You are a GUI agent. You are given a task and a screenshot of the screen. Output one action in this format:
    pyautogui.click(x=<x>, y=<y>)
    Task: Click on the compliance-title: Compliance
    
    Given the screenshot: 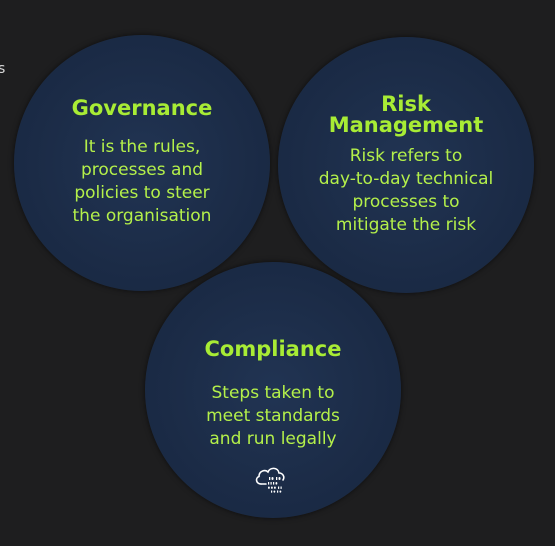 What is the action you would take?
    pyautogui.click(x=273, y=349)
    